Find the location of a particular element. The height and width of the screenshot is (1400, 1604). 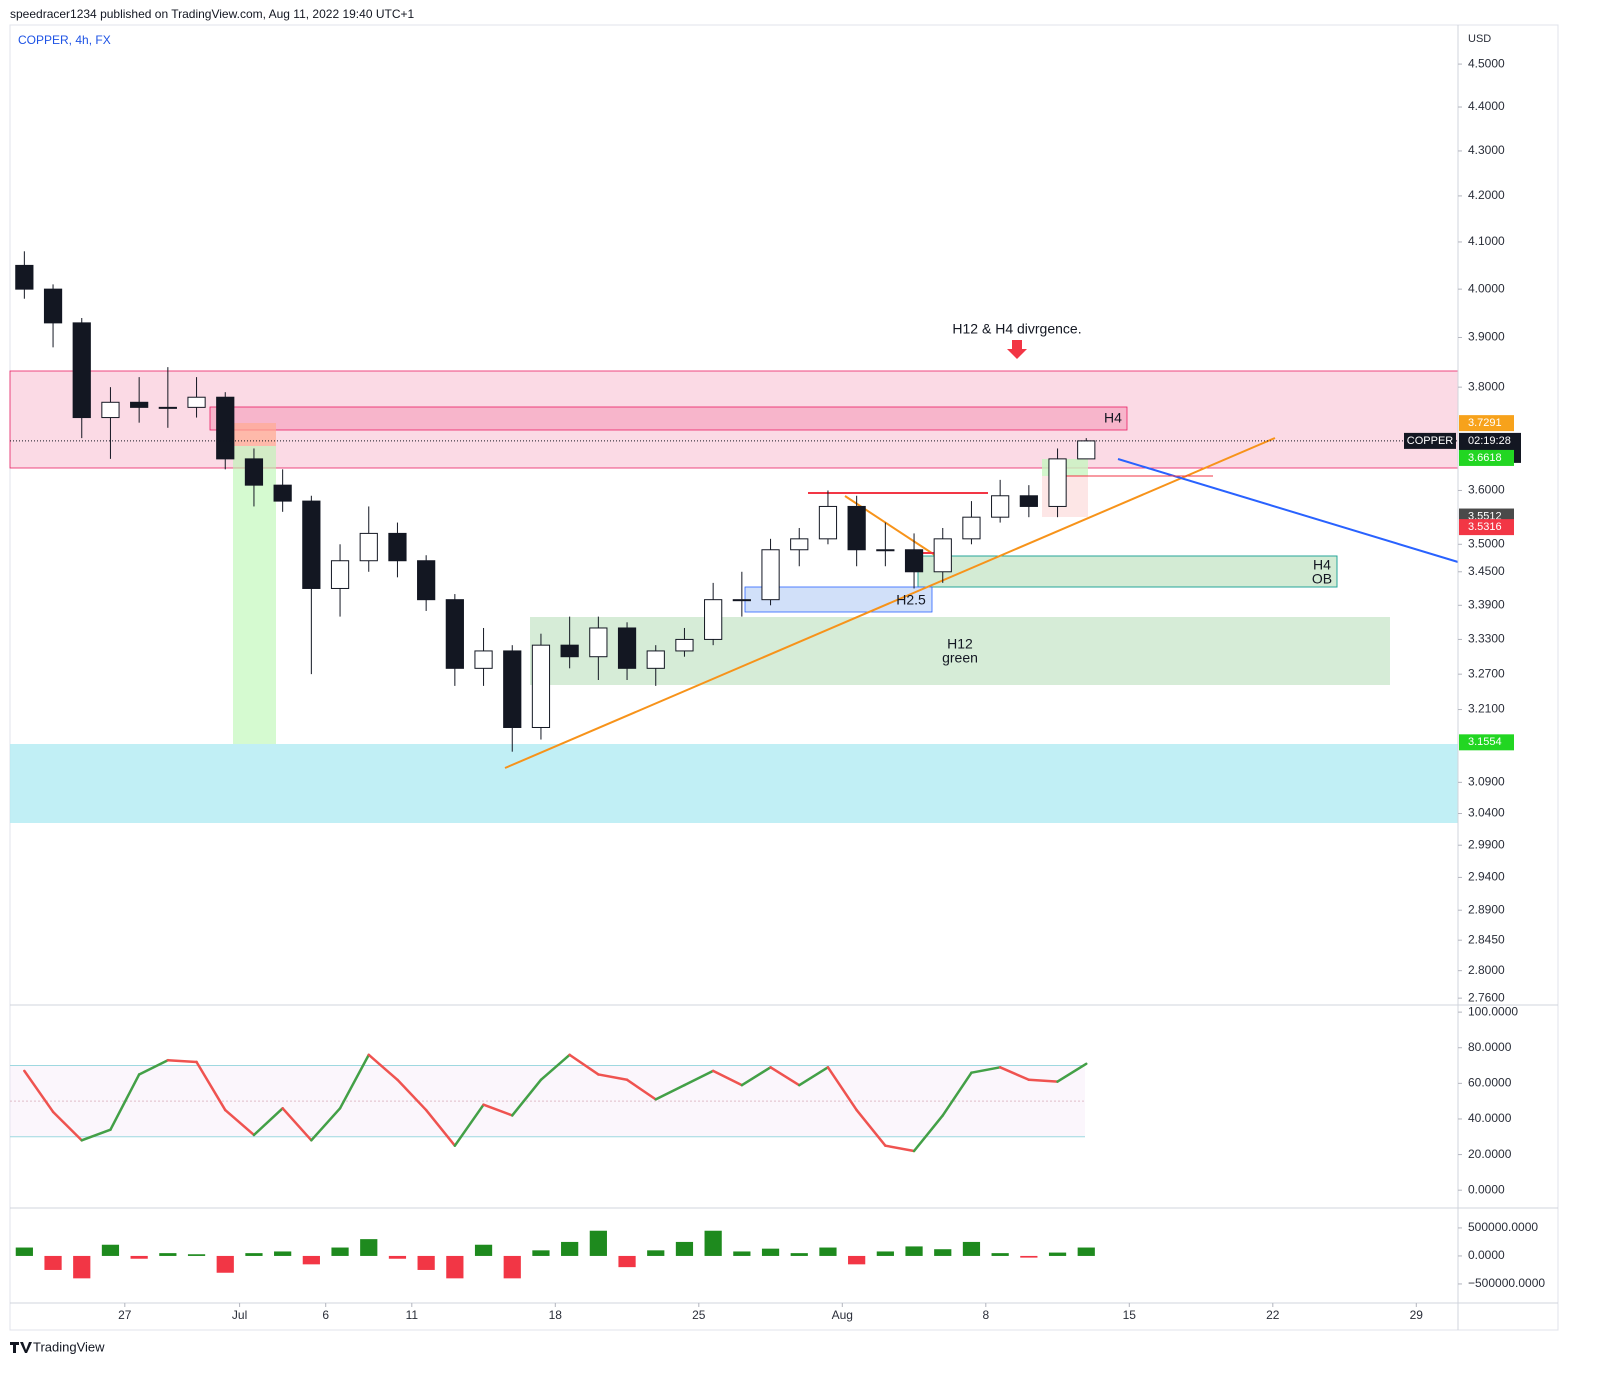

annotation: H2.5 is located at coordinates (911, 600).